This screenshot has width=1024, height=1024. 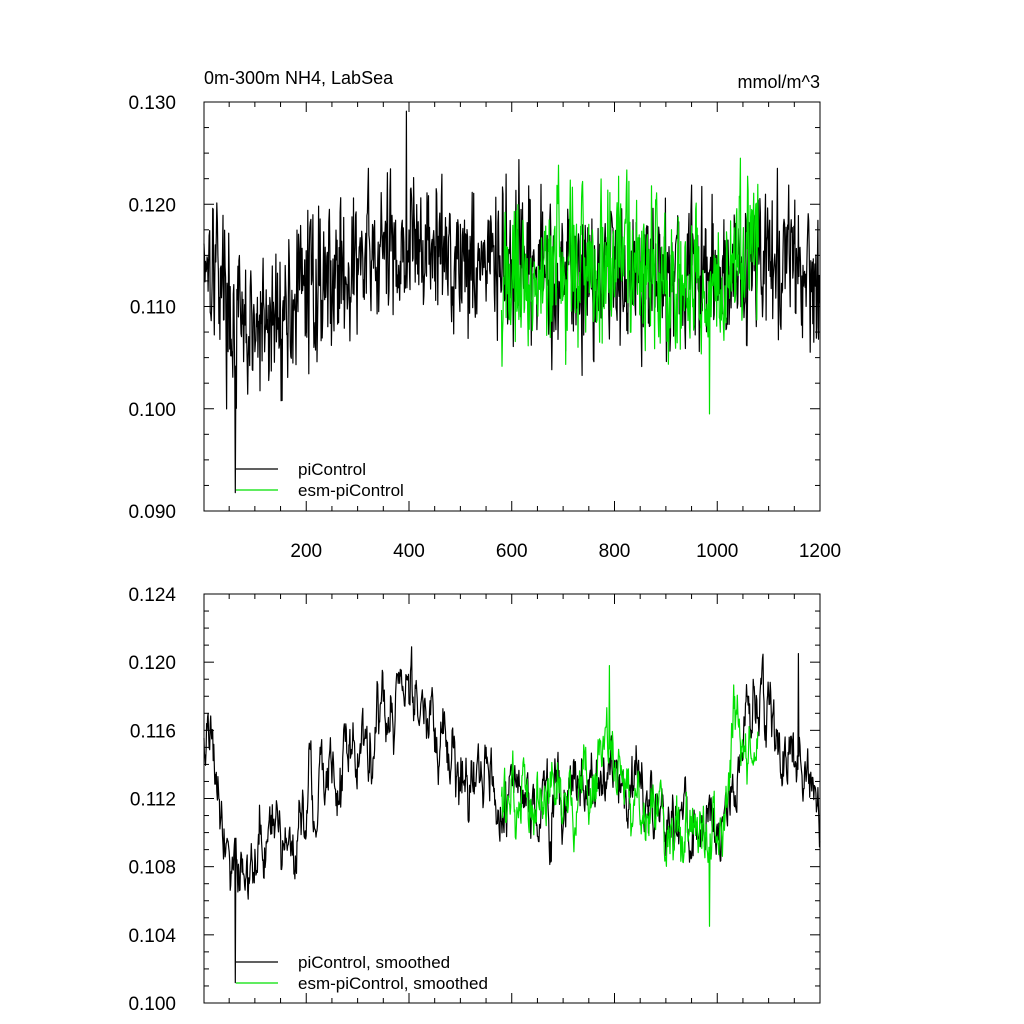 I want to click on top-y-tick-label: 0.100, so click(x=152, y=410).